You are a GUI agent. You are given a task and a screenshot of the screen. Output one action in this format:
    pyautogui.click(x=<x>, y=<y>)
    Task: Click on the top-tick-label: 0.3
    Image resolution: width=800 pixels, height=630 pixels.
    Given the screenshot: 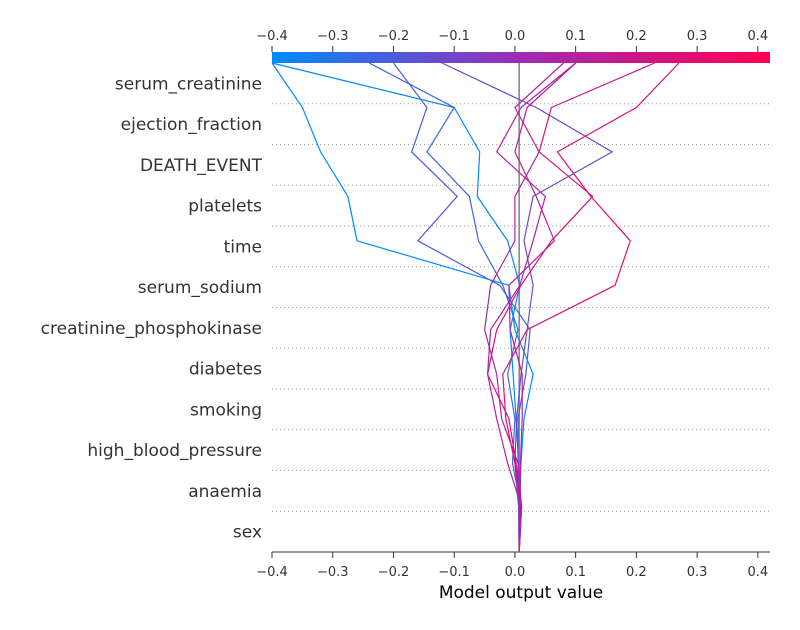 What is the action you would take?
    pyautogui.click(x=697, y=36)
    